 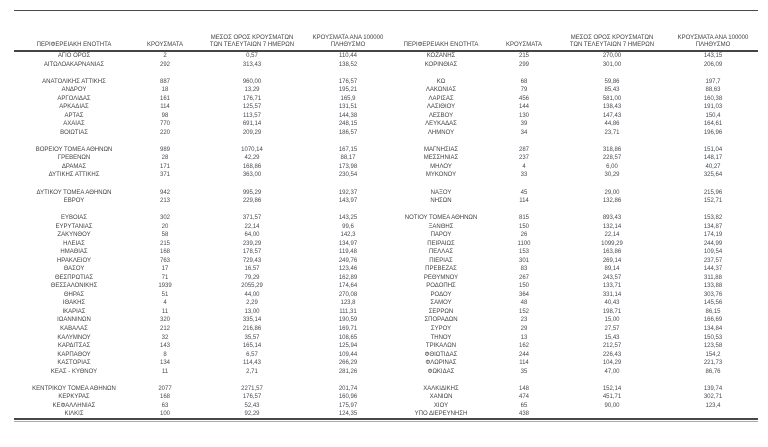 I want to click on region-name-cell: ΛΕΥΚΑΔΑΣ, so click(x=441, y=124).